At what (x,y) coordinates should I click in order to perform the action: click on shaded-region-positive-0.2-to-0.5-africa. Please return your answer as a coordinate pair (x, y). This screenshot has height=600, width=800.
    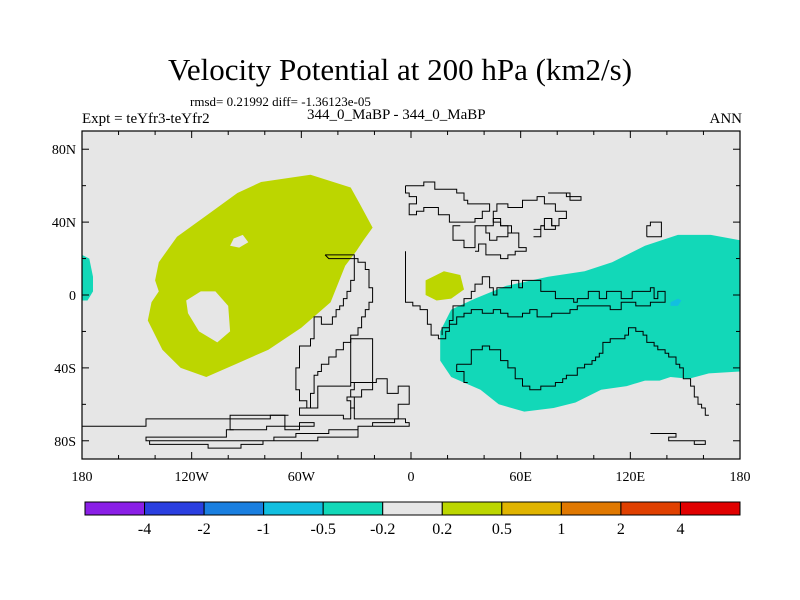
    Looking at the image, I should click on (444, 286).